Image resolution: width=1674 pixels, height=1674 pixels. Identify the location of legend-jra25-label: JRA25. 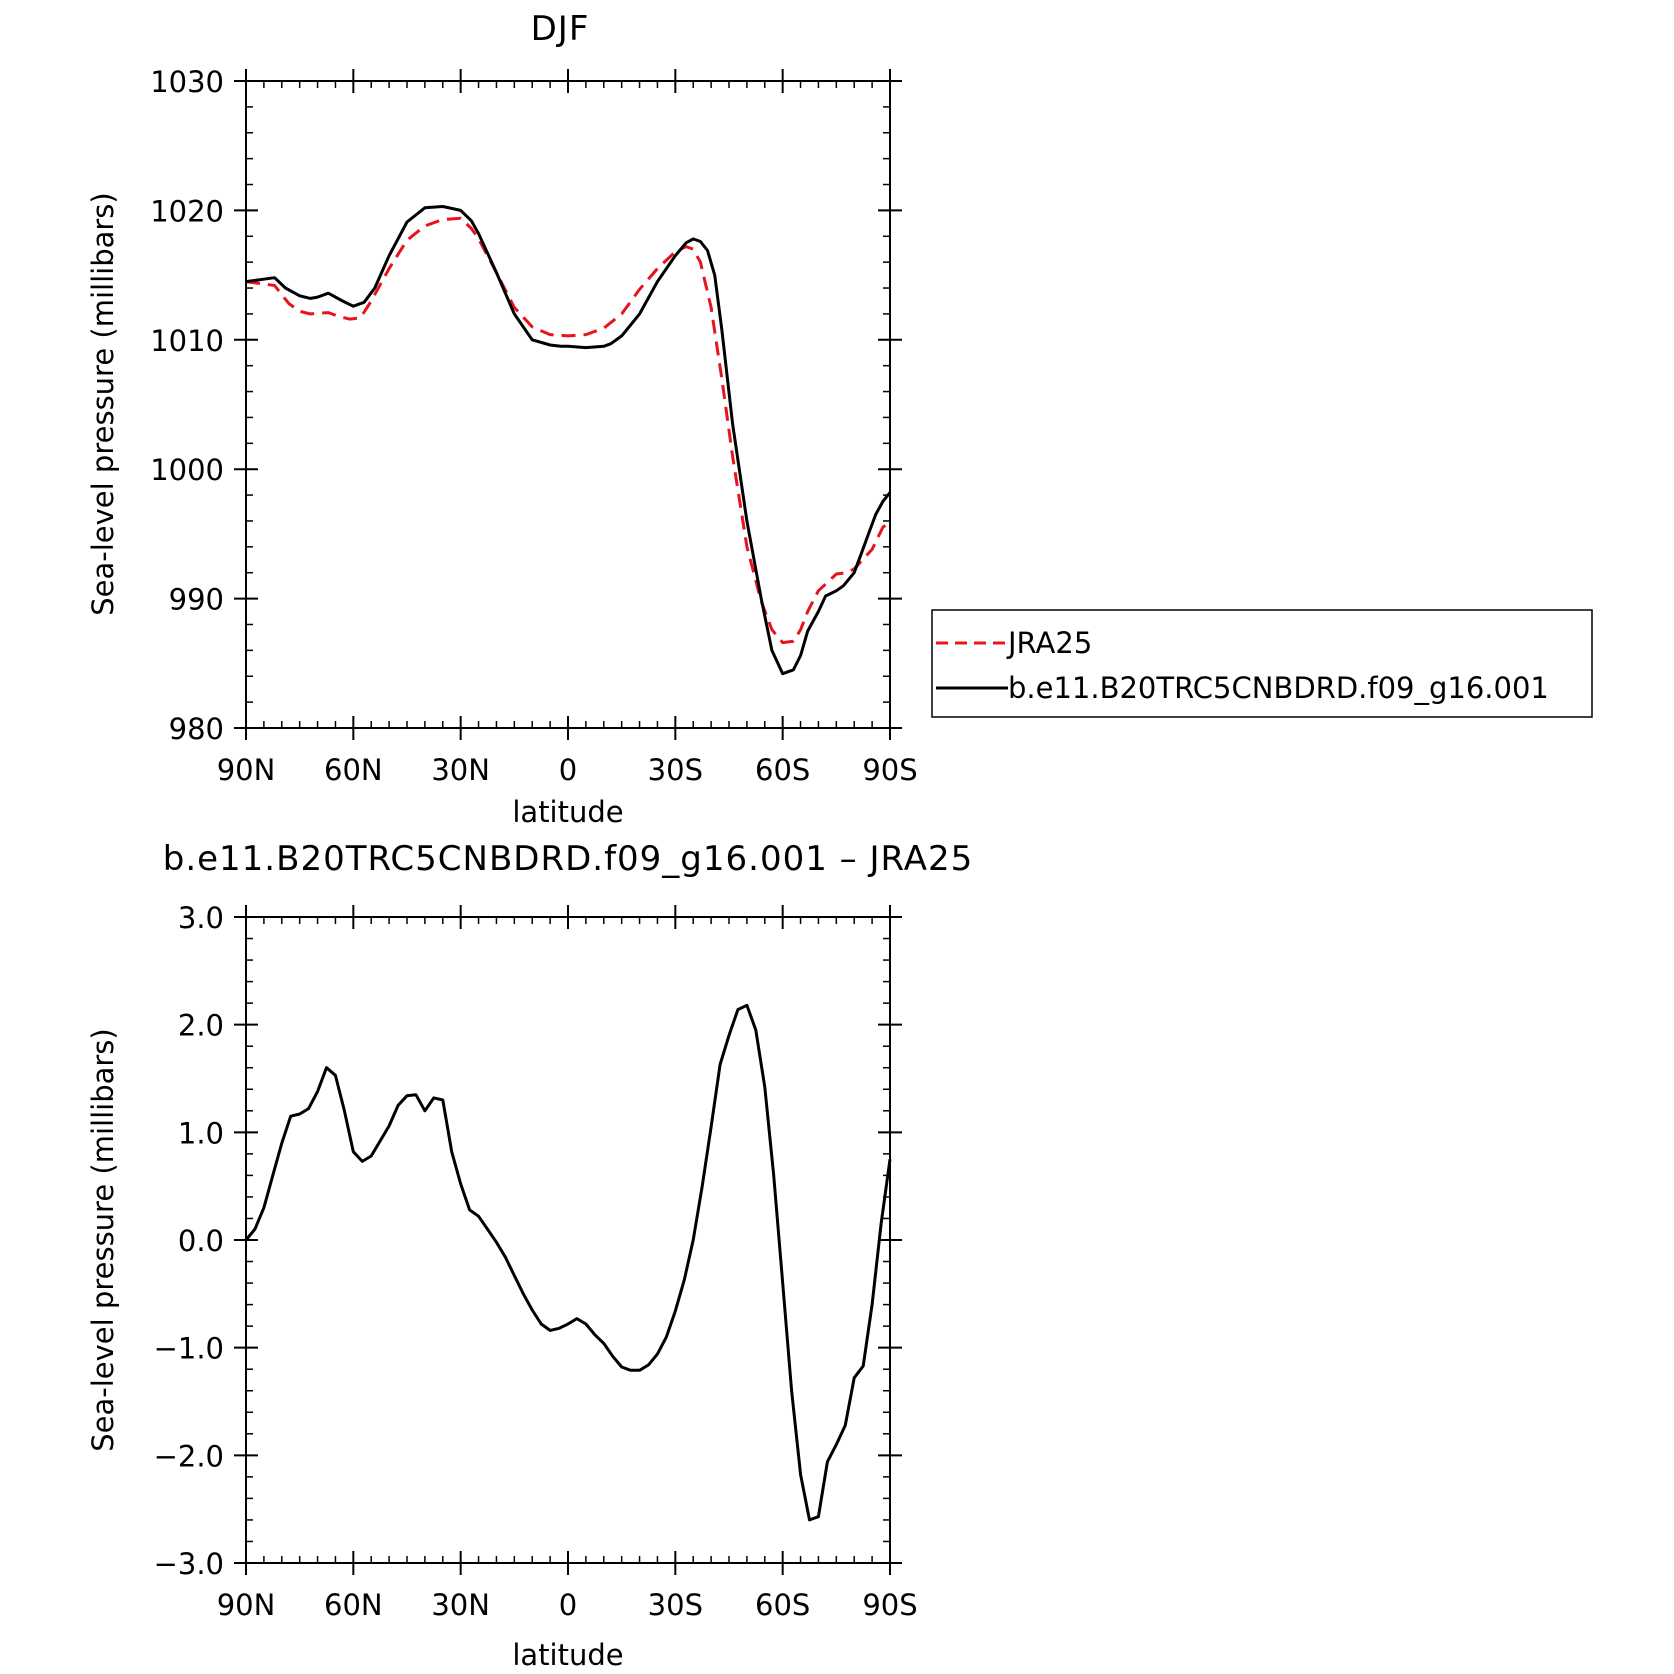
(1049, 643).